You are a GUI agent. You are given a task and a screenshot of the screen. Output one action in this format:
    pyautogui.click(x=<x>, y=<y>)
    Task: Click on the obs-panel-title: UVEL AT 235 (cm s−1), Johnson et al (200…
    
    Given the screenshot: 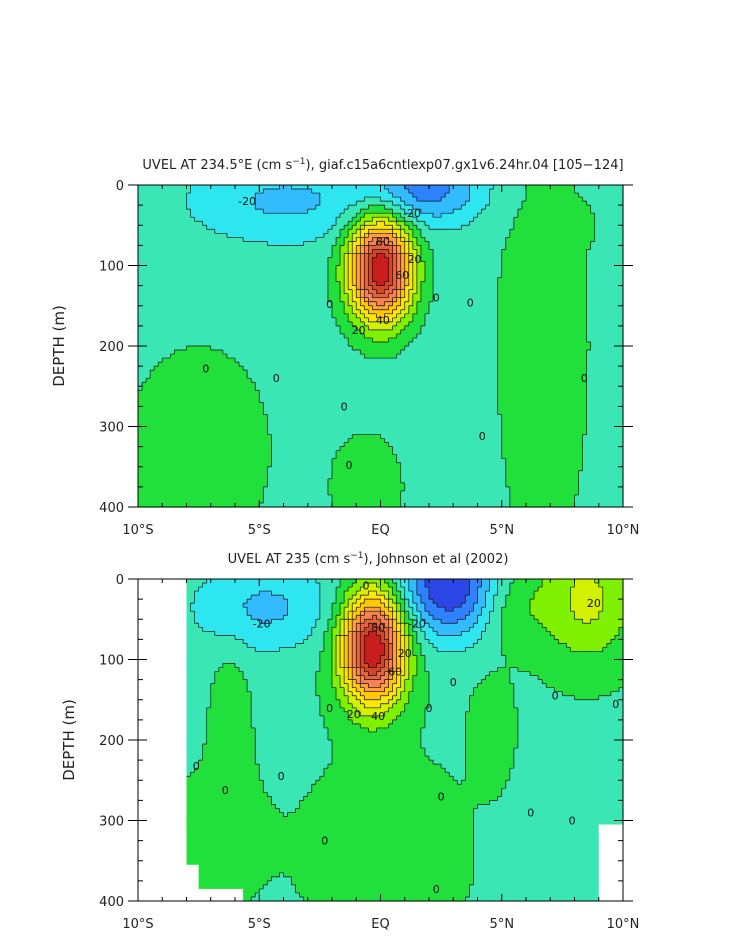 What is the action you would take?
    pyautogui.click(x=368, y=559)
    